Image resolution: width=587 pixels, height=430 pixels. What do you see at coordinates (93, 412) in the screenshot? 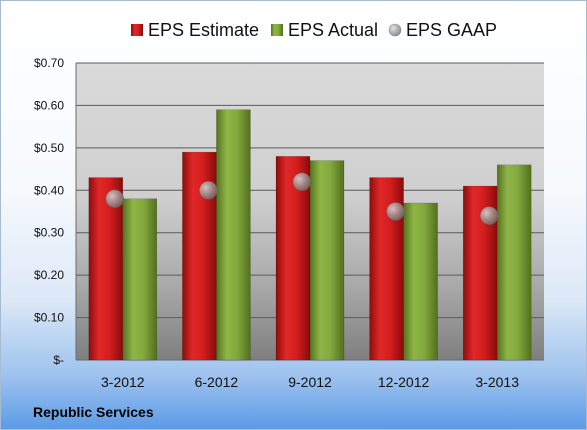
I see `company-name: Republic Services` at bounding box center [93, 412].